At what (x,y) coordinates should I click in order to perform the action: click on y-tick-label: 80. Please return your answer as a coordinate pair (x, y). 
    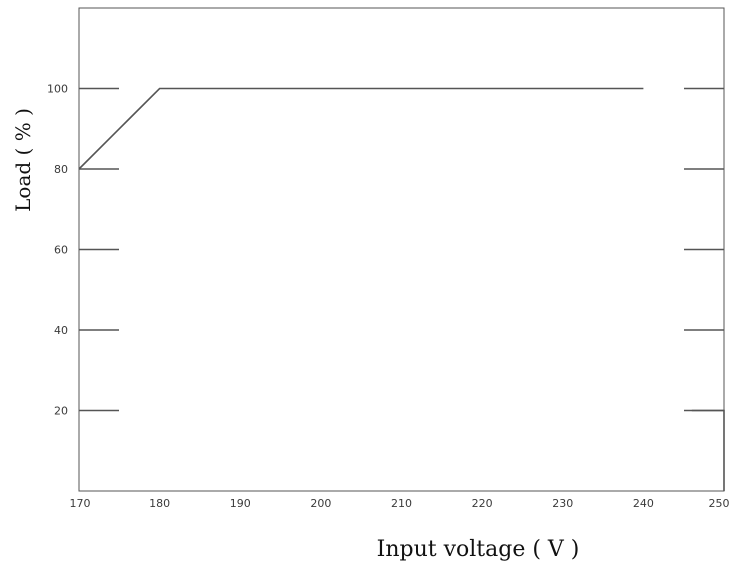
    Looking at the image, I should click on (61, 169).